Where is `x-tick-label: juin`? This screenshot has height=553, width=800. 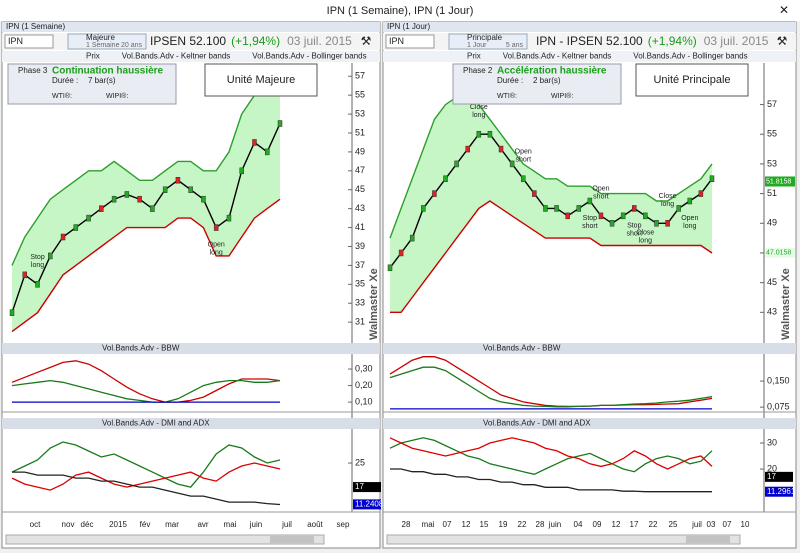
x-tick-label: juin is located at coordinates (255, 524).